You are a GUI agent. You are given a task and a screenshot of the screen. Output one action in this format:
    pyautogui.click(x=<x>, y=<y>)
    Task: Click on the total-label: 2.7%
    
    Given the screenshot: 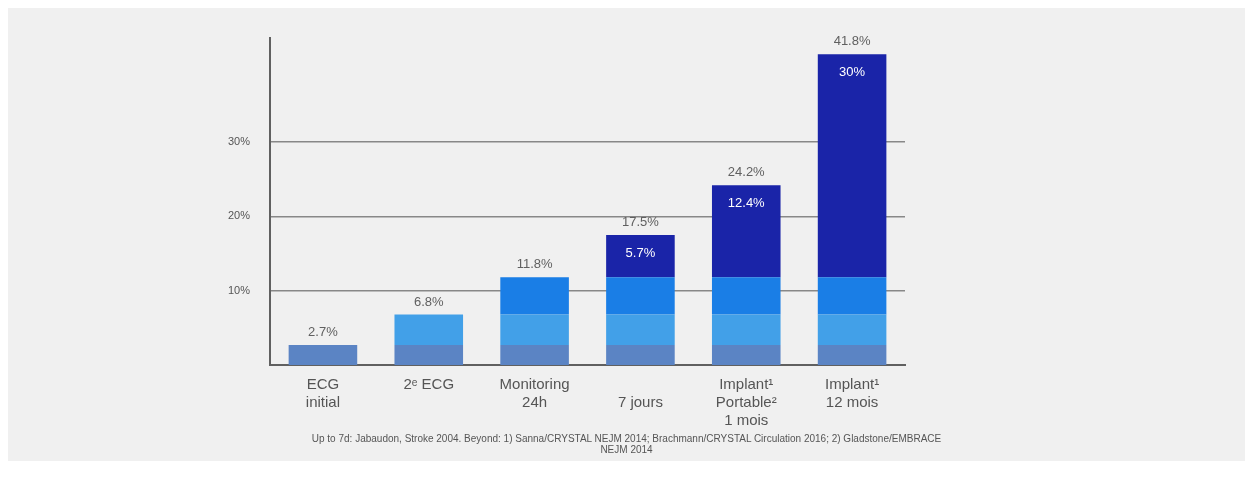 What is the action you would take?
    pyautogui.click(x=323, y=332)
    